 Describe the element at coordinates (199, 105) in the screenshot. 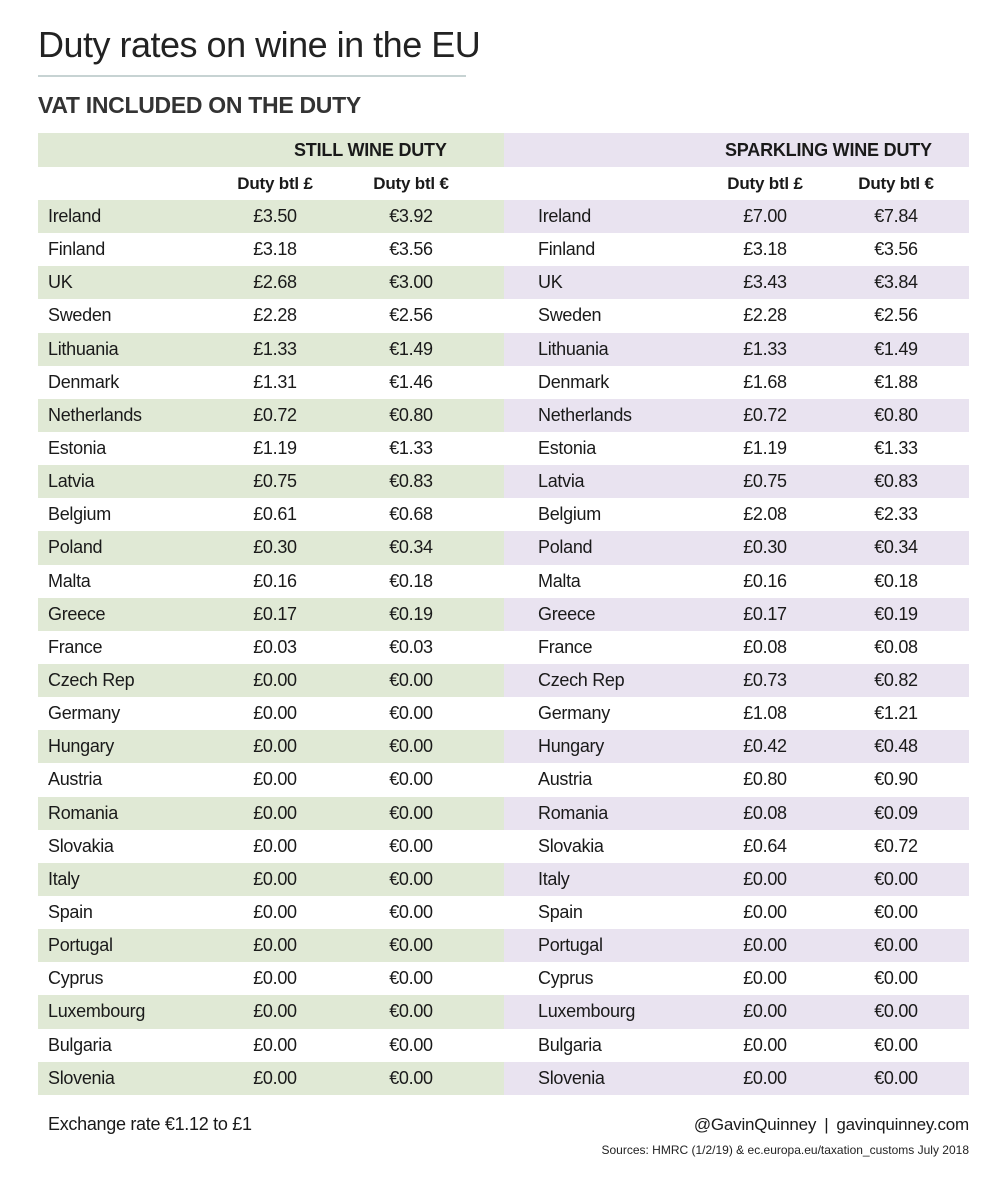

I see `page-subtitle: VAT INCLUDED ON THE DUTY` at that location.